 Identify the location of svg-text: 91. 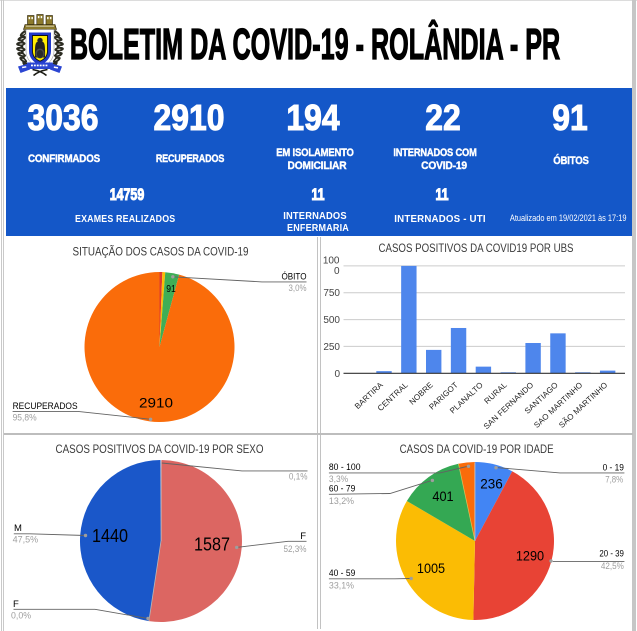
(171, 289).